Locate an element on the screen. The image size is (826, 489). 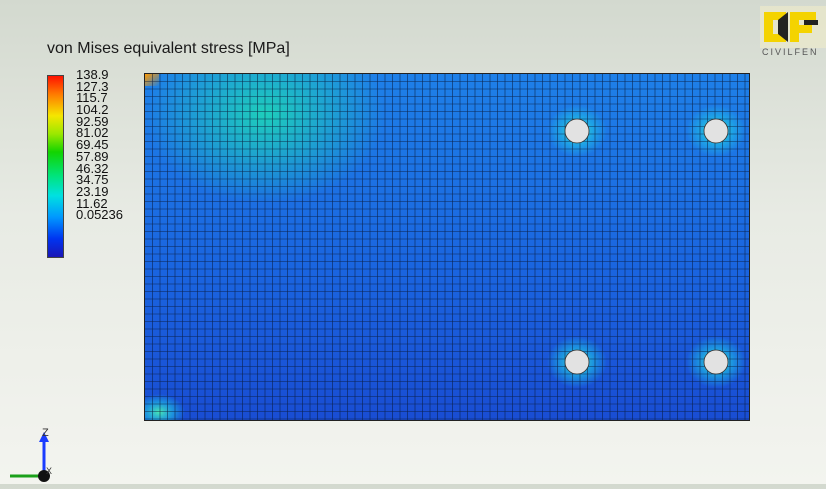
legend-tick: 115.7 is located at coordinates (92, 98).